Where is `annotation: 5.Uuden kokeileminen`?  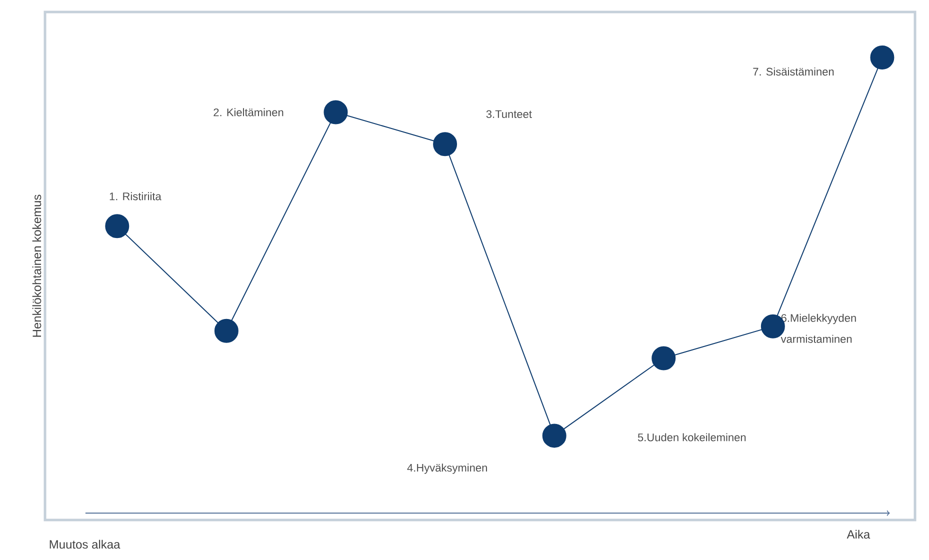 annotation: 5.Uuden kokeileminen is located at coordinates (692, 437).